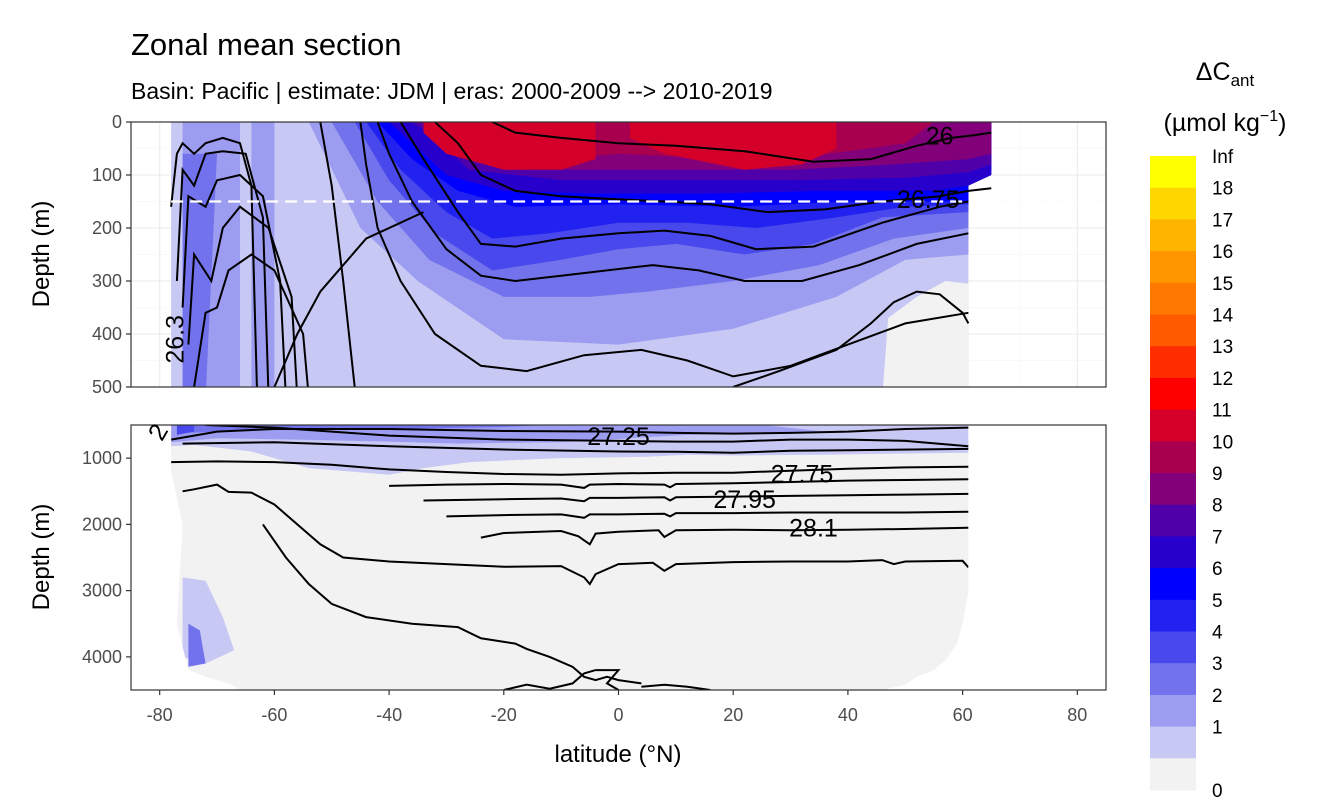  What do you see at coordinates (102, 657) in the screenshot?
I see `y-tick-label: 4000` at bounding box center [102, 657].